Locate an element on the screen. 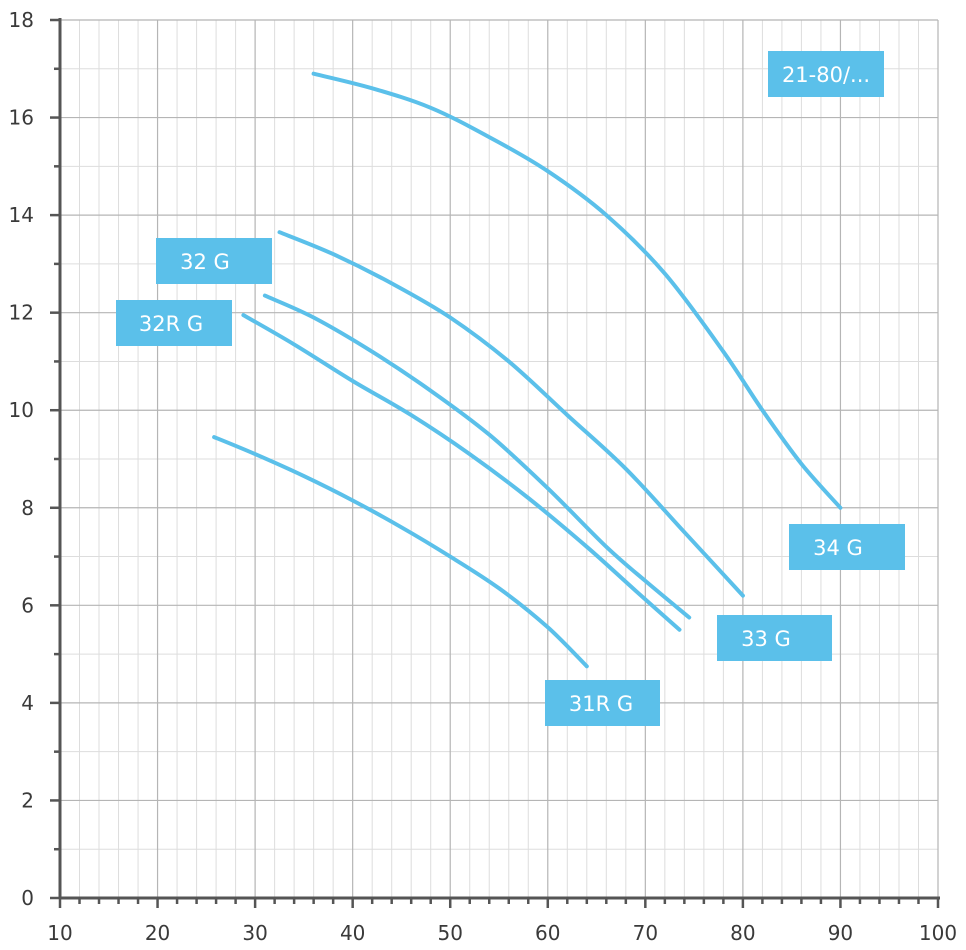  y-tick-label: 0 is located at coordinates (27, 898).